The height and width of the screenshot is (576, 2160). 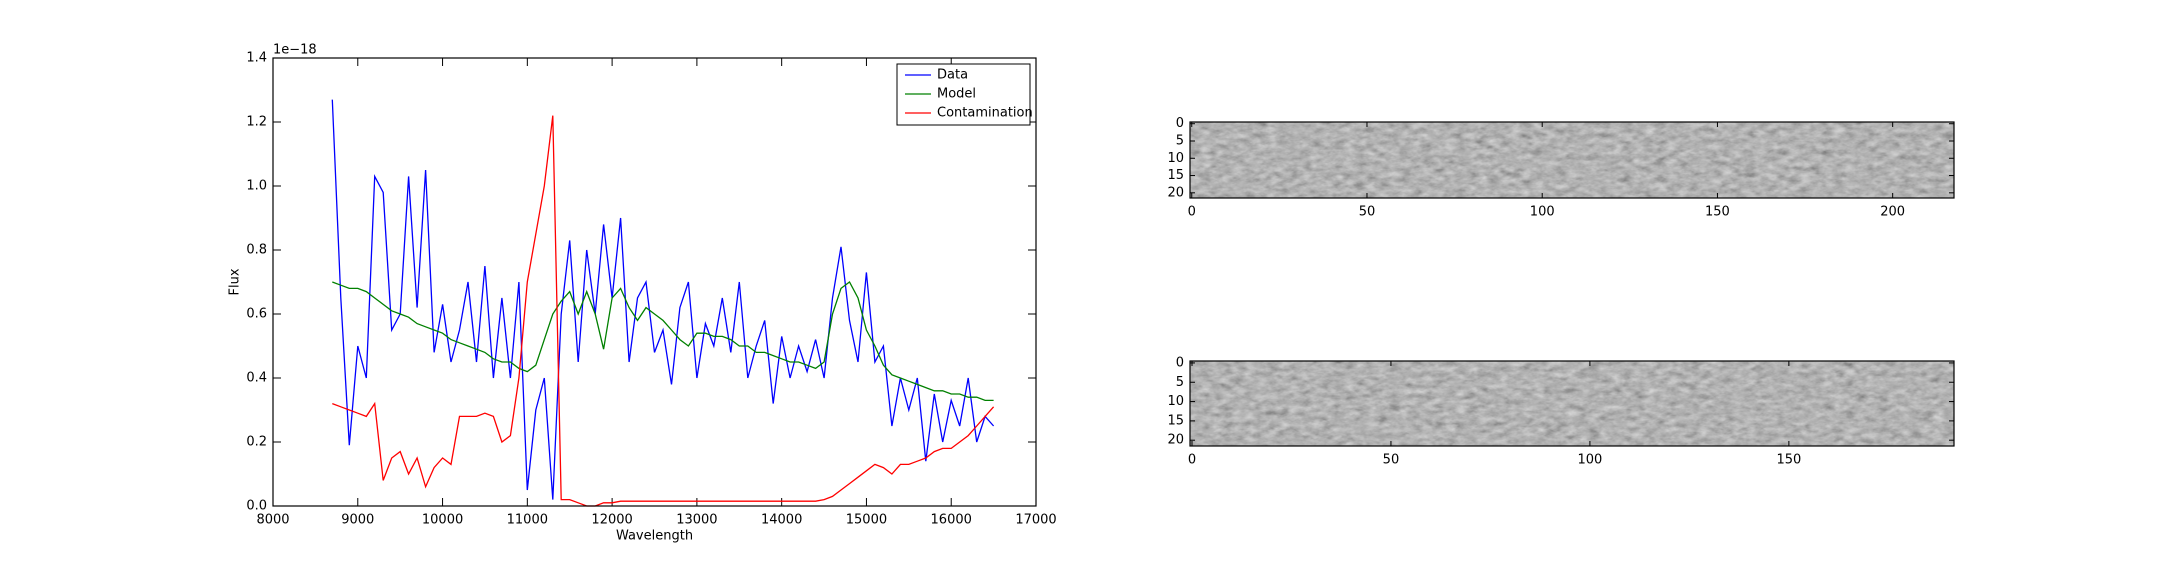 I want to click on x-tick-label: 16000, so click(x=951, y=520).